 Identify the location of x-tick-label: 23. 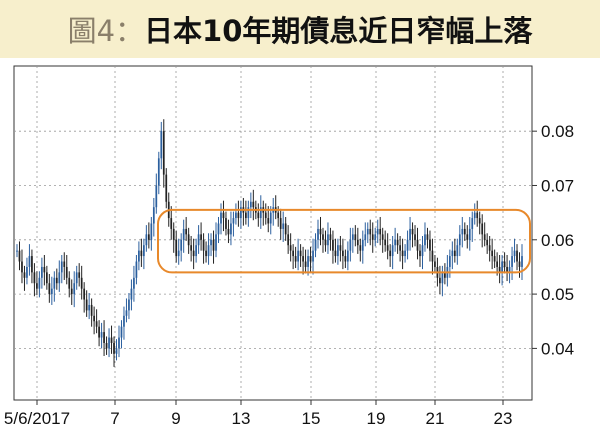
(503, 418).